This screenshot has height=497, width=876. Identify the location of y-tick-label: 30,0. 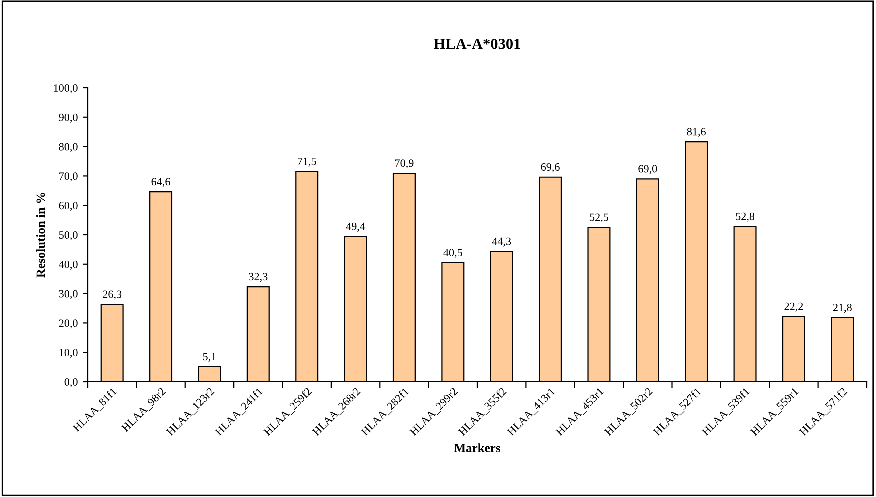
(68, 295).